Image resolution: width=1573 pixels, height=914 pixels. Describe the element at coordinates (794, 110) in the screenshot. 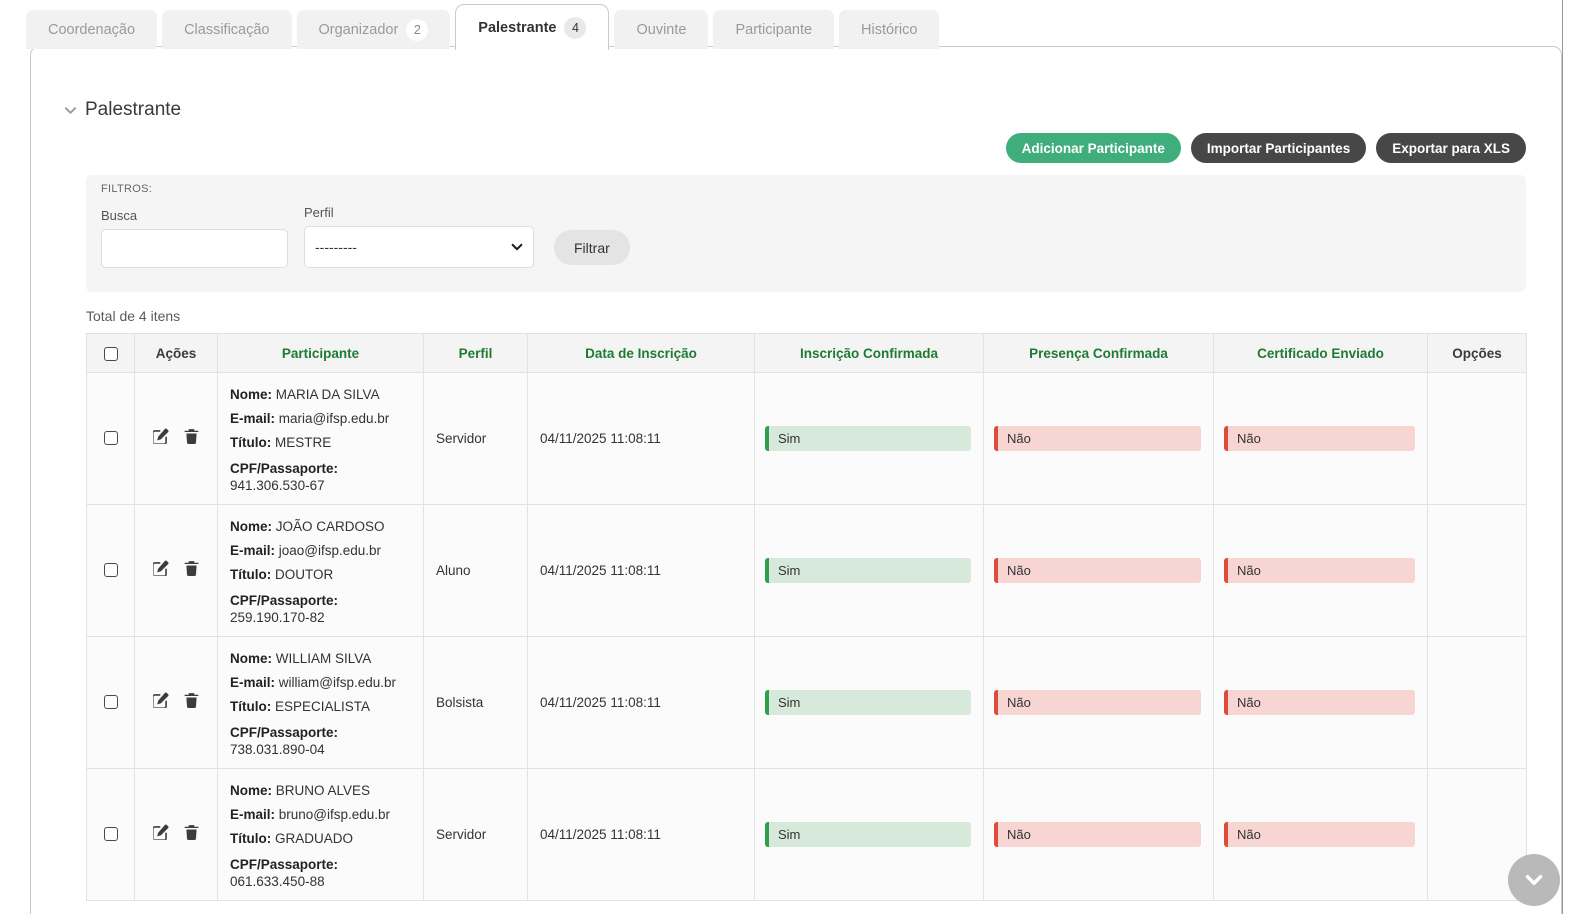

I see `section-header: Palestrante` at that location.